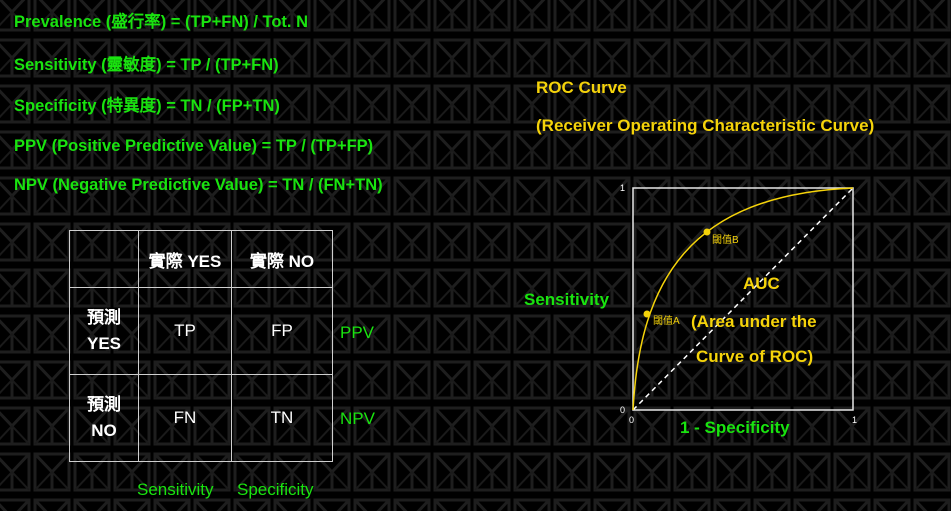 The image size is (951, 511). Describe the element at coordinates (707, 232) in the screenshot. I see `threshold-b-point` at that location.